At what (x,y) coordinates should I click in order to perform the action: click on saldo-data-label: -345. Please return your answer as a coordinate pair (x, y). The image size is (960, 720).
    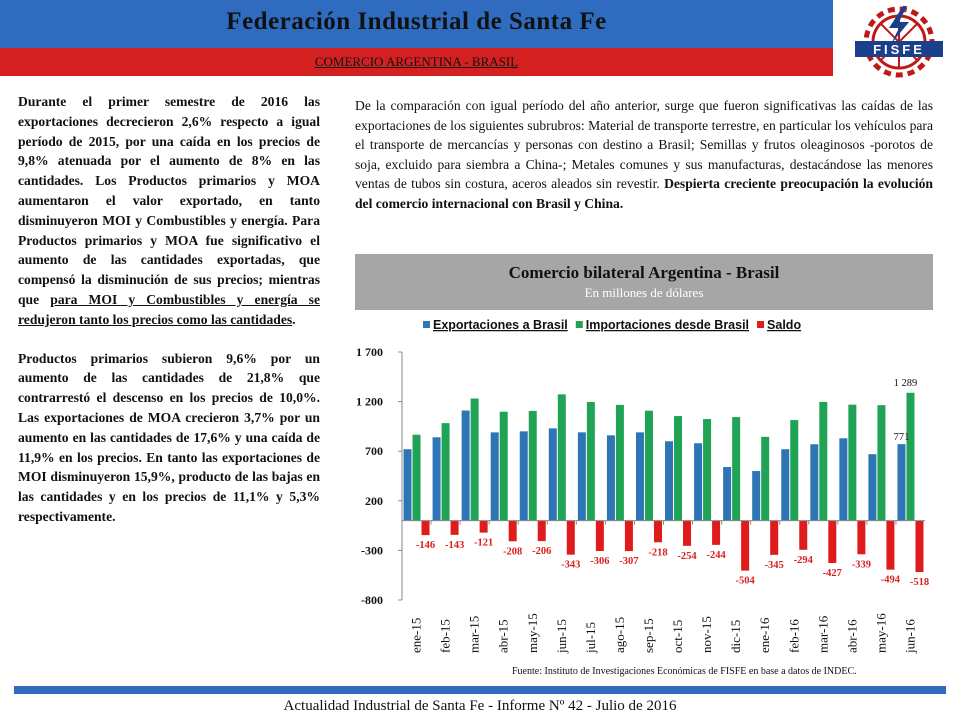
    Looking at the image, I should click on (774, 565).